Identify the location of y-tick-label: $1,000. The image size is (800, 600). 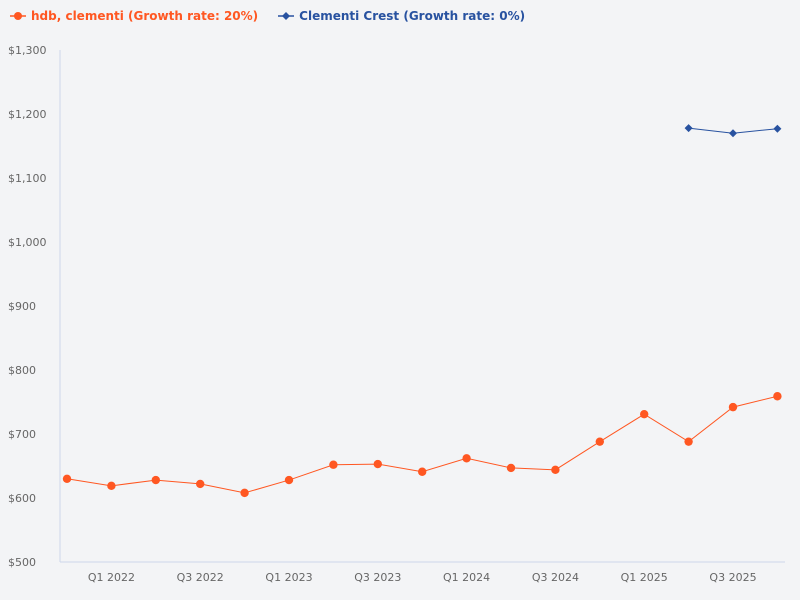
(27, 242).